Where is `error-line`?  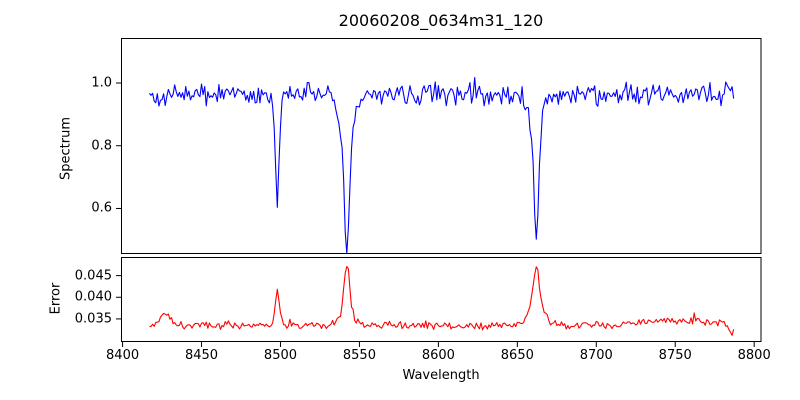 error-line is located at coordinates (442, 300).